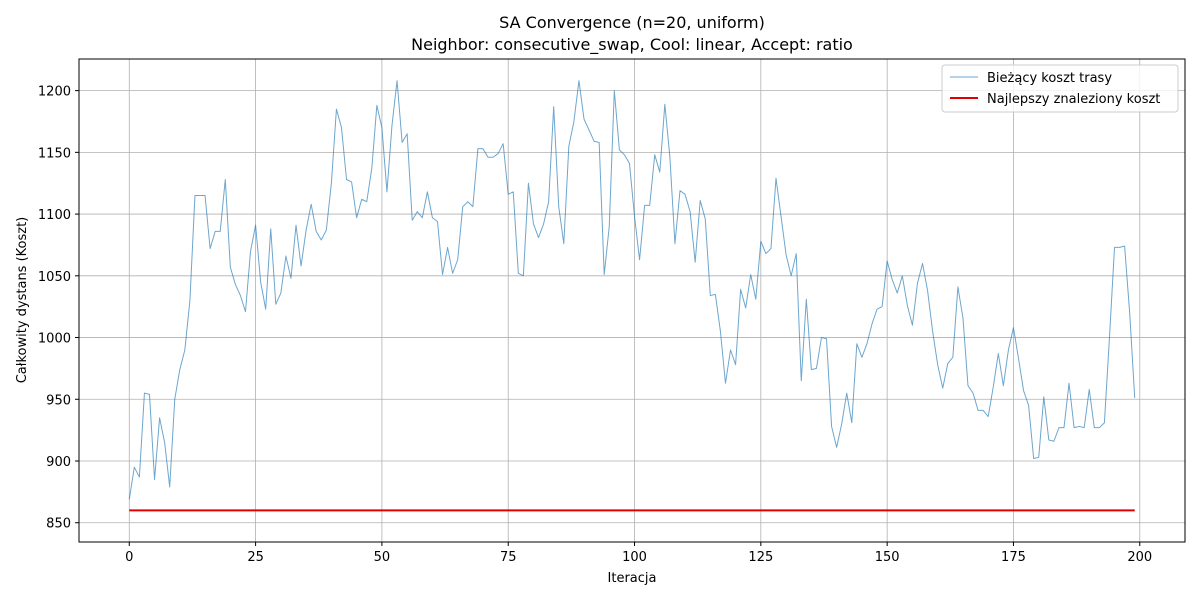 The width and height of the screenshot is (1200, 600). Describe the element at coordinates (760, 557) in the screenshot. I see `x-tick-label: 125` at that location.